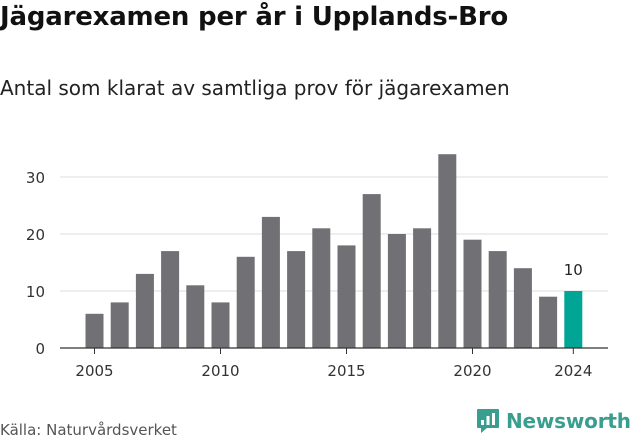 Image resolution: width=631 pixels, height=439 pixels. What do you see at coordinates (40, 349) in the screenshot?
I see `y-tick-label: 0` at bounding box center [40, 349].